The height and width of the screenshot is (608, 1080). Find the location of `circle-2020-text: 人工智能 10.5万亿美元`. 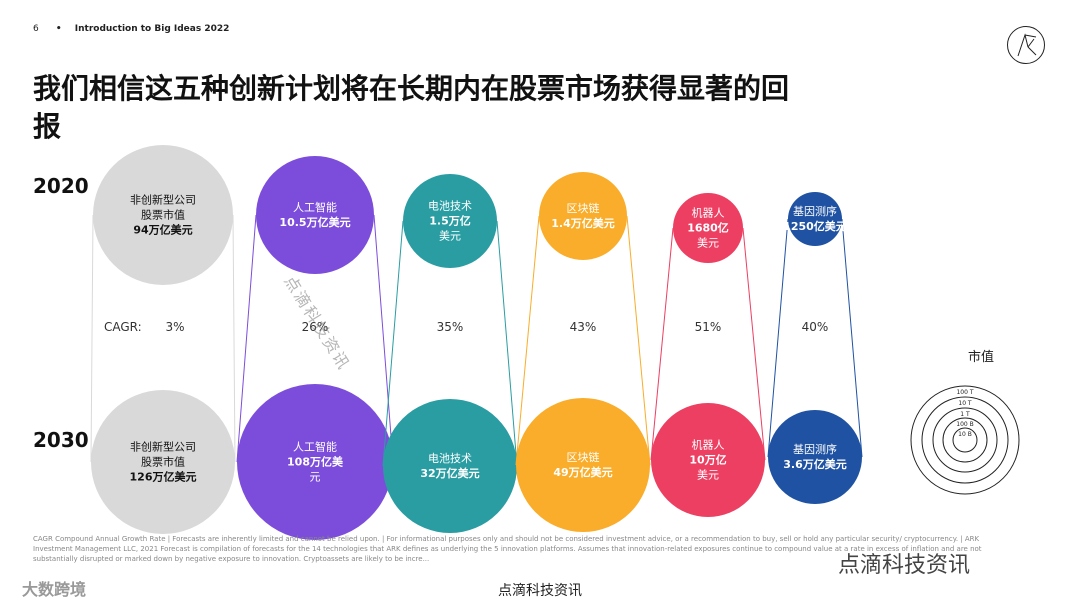

circle-2020-text: 人工智能 10.5万亿美元 is located at coordinates (315, 215).